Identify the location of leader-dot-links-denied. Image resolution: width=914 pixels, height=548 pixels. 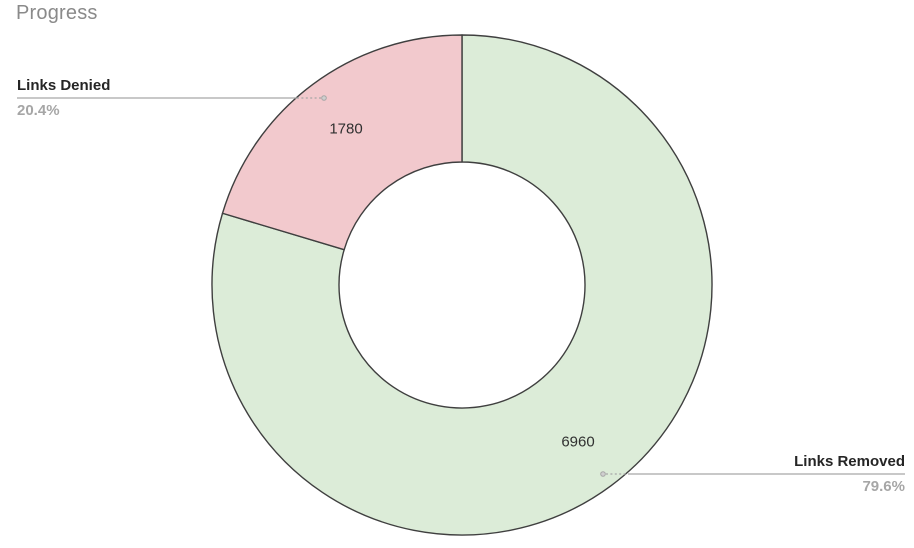
(324, 98).